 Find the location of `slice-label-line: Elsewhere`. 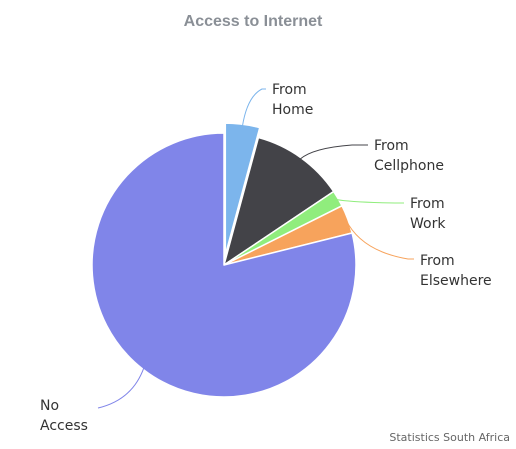

slice-label-line: Elsewhere is located at coordinates (456, 281).